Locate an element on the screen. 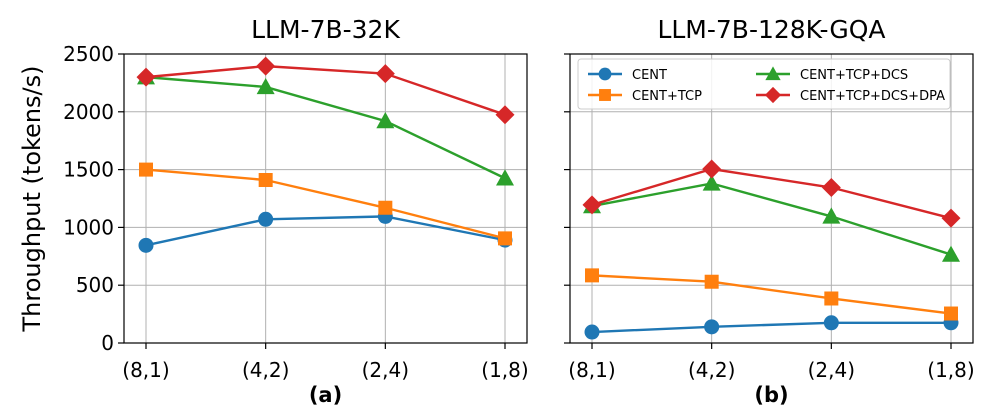  panel-label: (a) is located at coordinates (325, 395).